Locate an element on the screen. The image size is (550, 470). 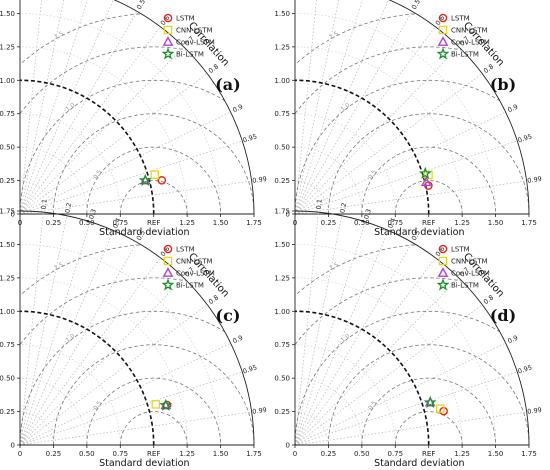
reference-std-arc is located at coordinates (362, 378).